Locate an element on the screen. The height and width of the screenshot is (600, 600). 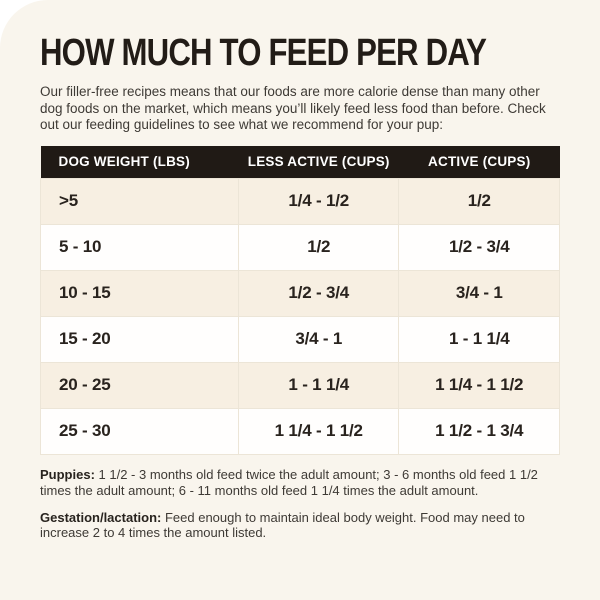
table-row: 5 - 10 1/2 1/2 - 3/4 is located at coordinates (300, 247).